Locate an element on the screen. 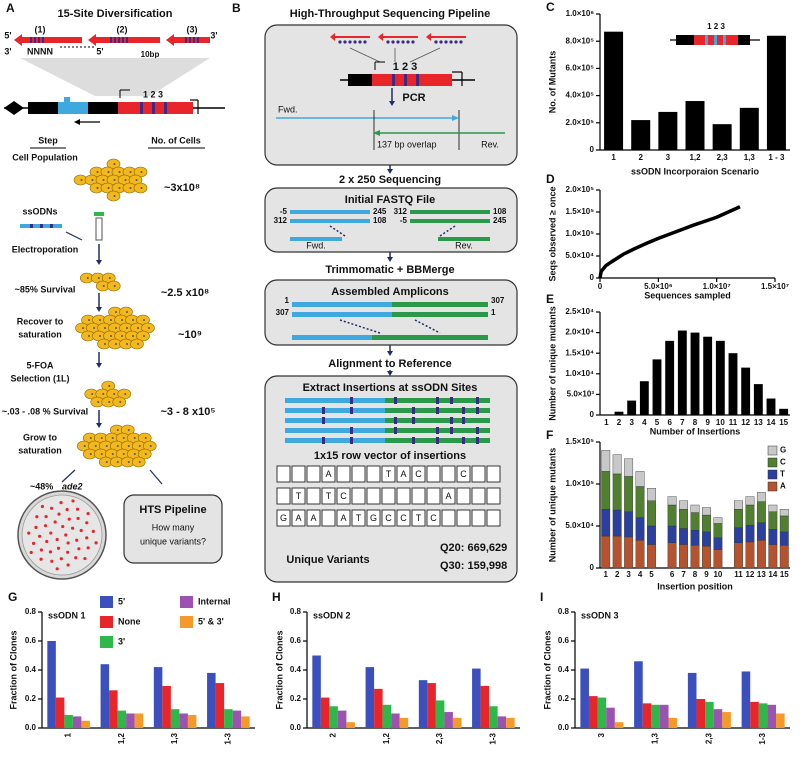 This screenshot has width=800, height=777. x-axis-title: ssODN Incorporaion Scenario is located at coordinates (695, 171).